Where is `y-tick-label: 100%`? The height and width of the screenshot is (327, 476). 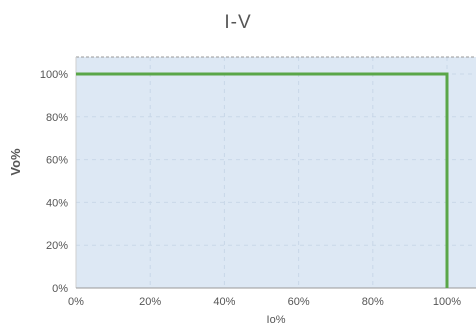
y-tick-label: 100% is located at coordinates (54, 75).